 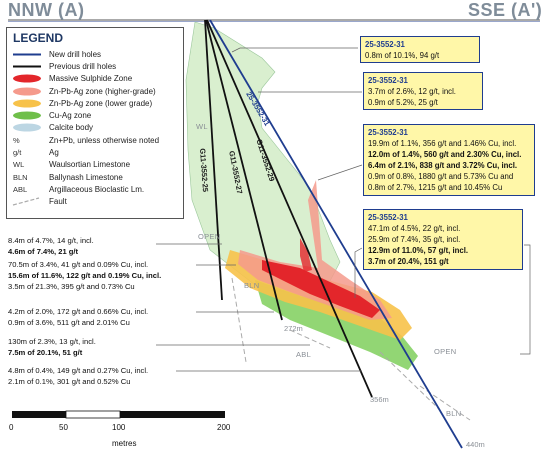 What do you see at coordinates (27, 127) in the screenshot?
I see `lightblue-swatch-icon` at bounding box center [27, 127].